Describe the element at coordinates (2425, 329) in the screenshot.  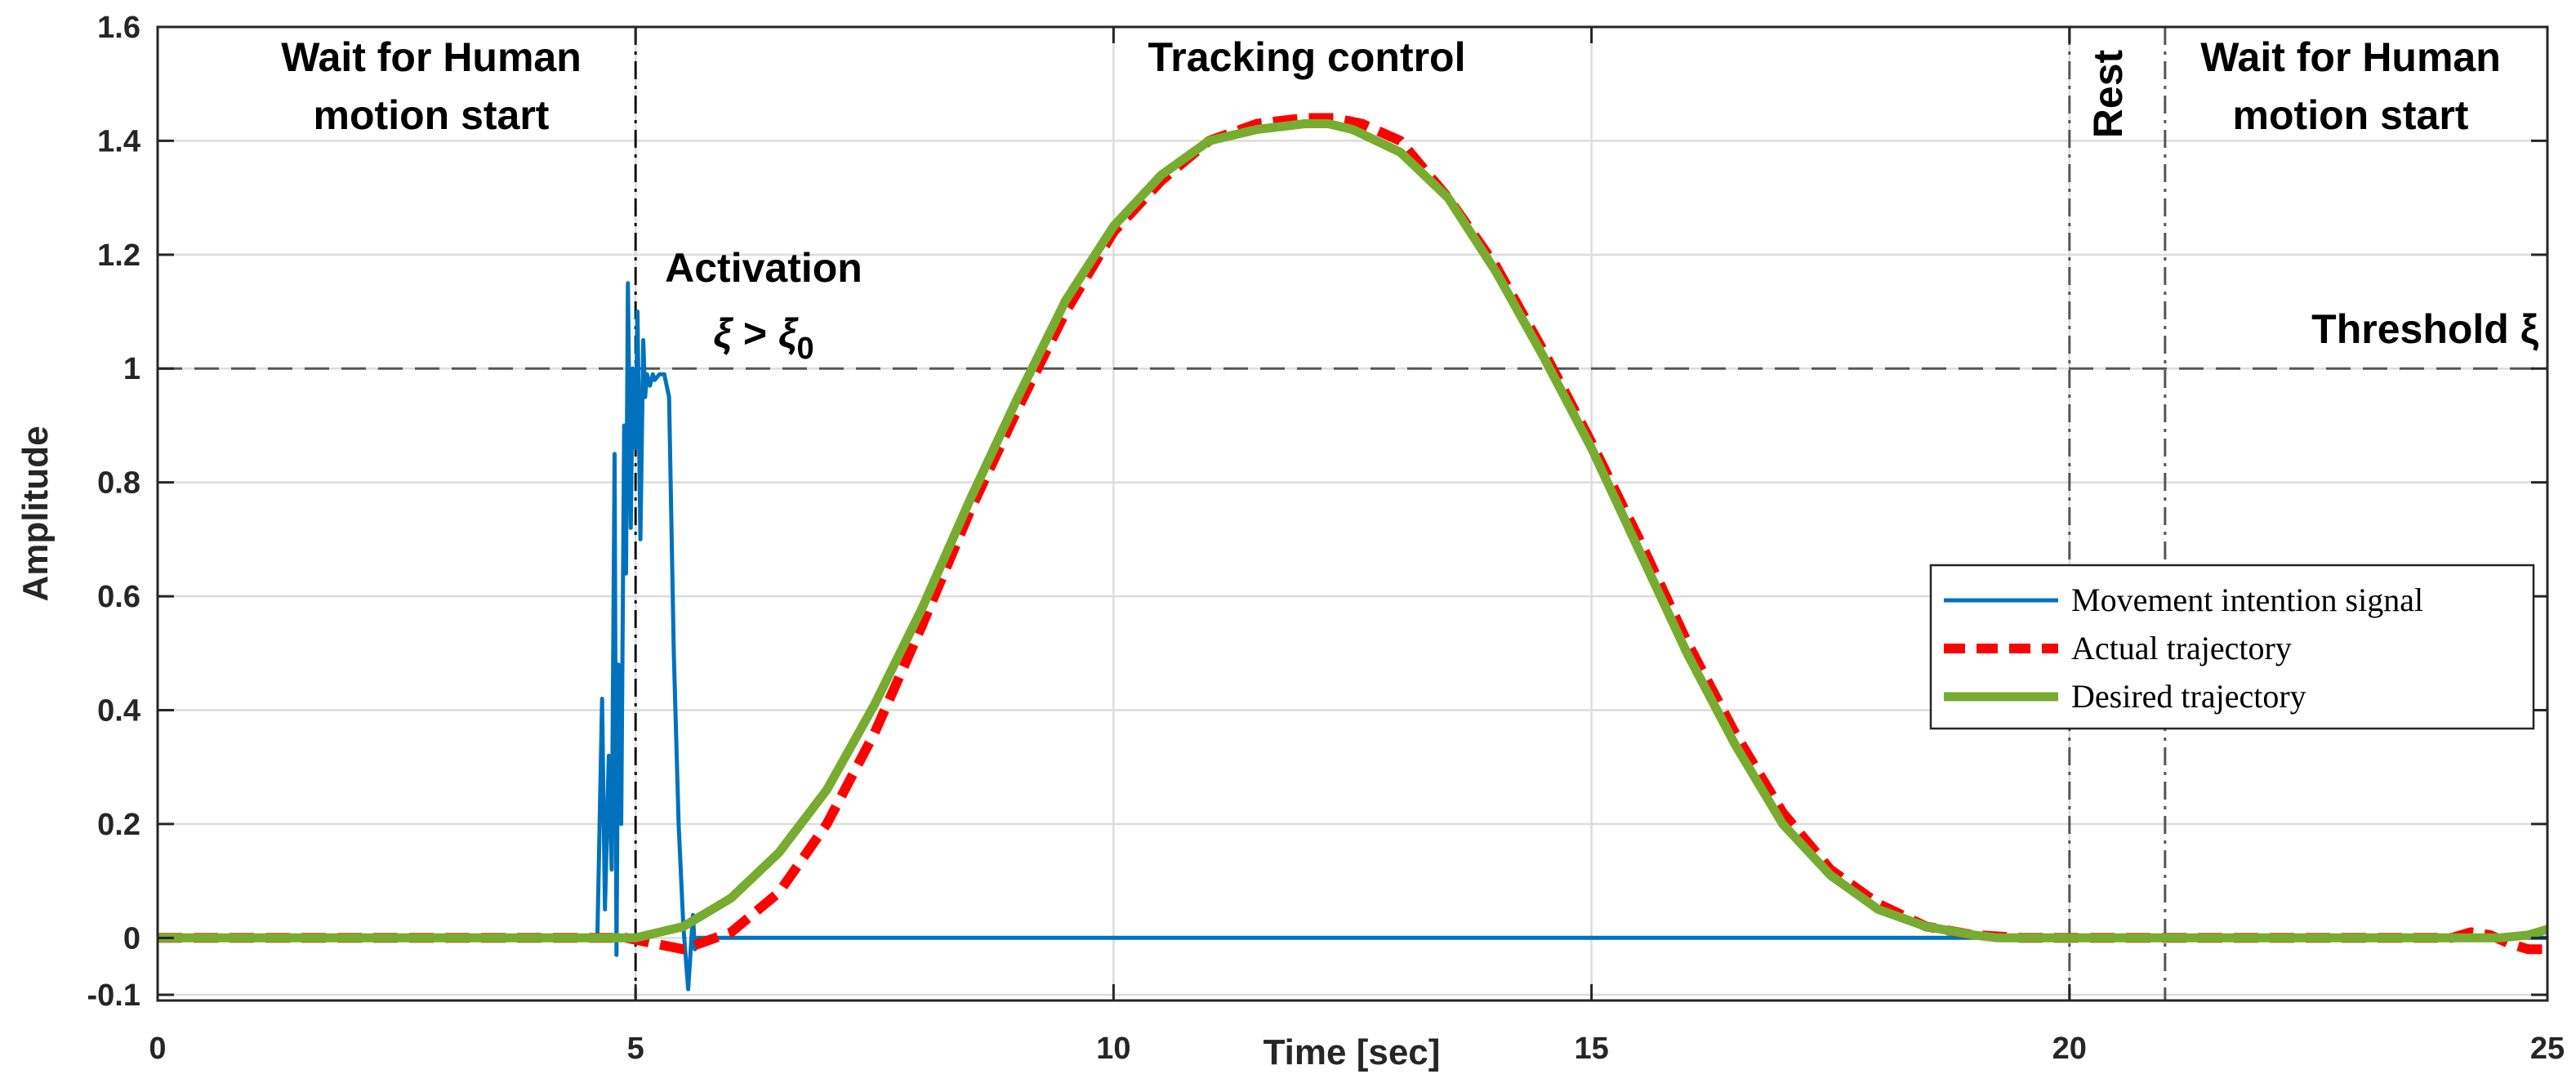
I see `threshold-label: Threshold ξ` at that location.